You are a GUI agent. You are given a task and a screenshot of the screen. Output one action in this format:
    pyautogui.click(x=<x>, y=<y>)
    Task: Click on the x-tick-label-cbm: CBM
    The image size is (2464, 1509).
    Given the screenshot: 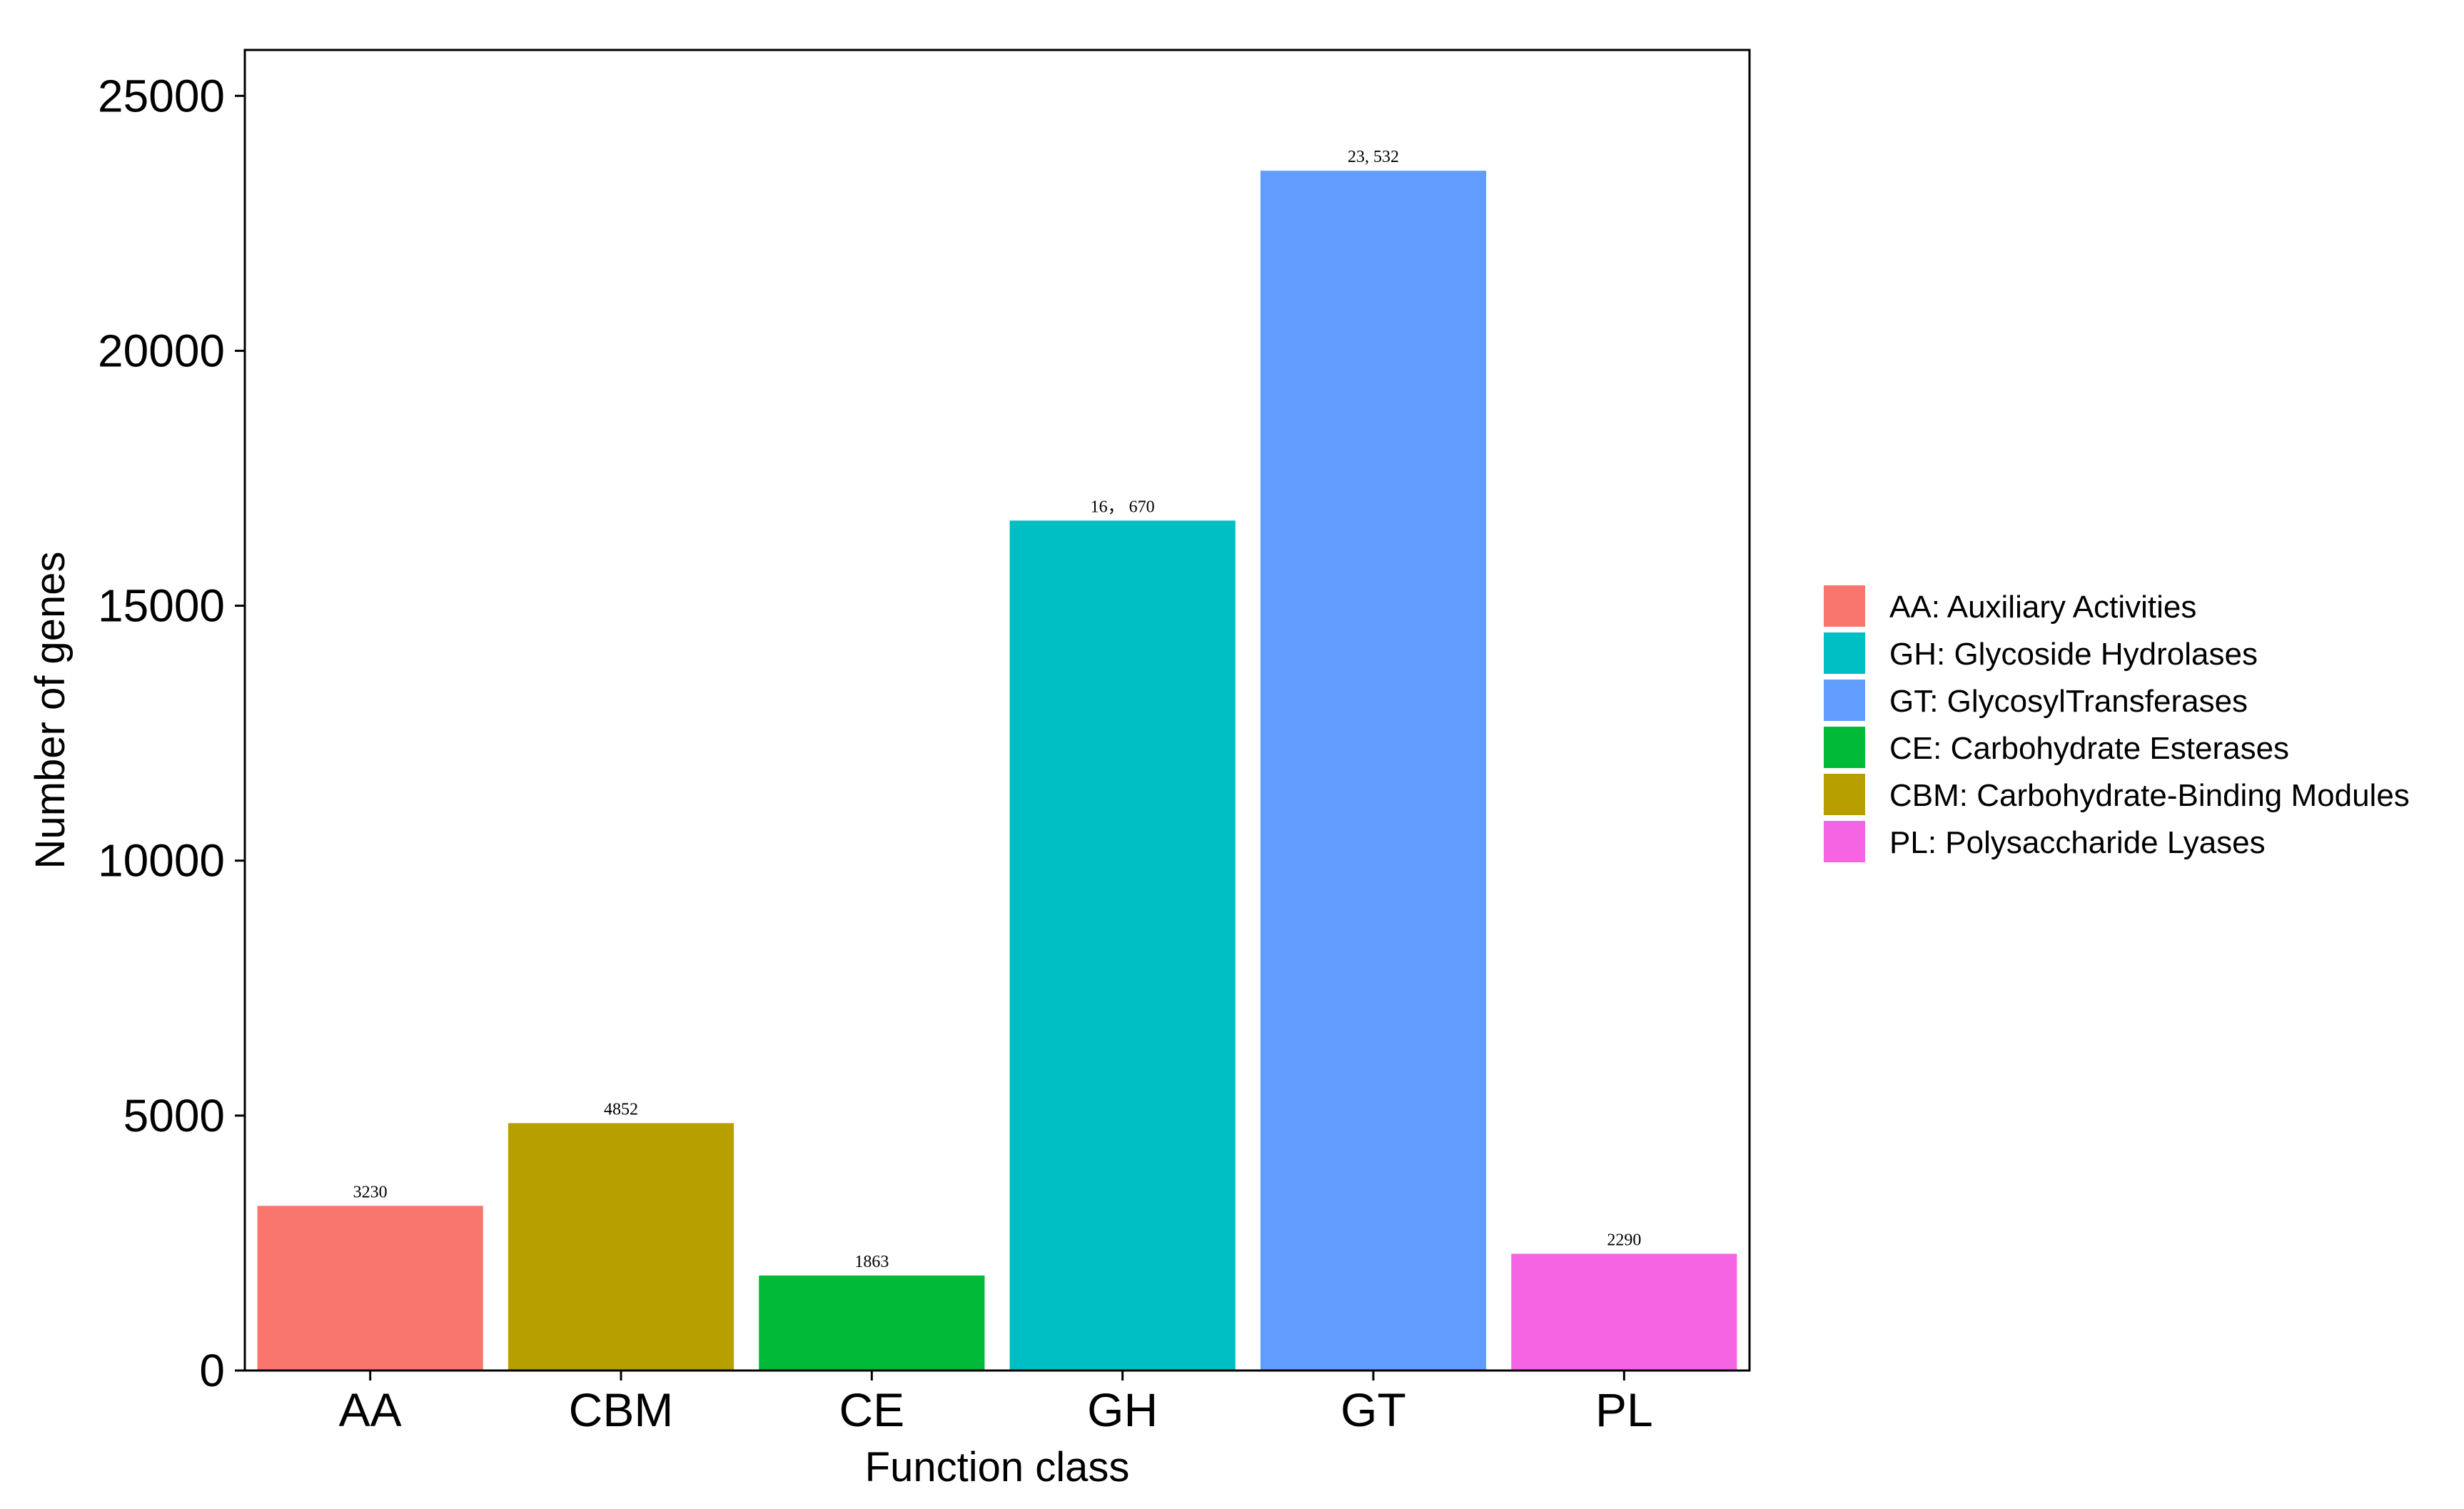 What is the action you would take?
    pyautogui.click(x=621, y=1409)
    